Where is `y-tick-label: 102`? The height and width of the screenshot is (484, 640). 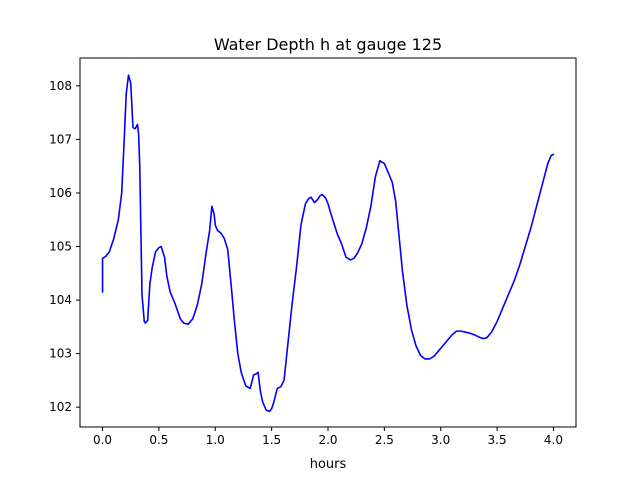 y-tick-label: 102 is located at coordinates (60, 407).